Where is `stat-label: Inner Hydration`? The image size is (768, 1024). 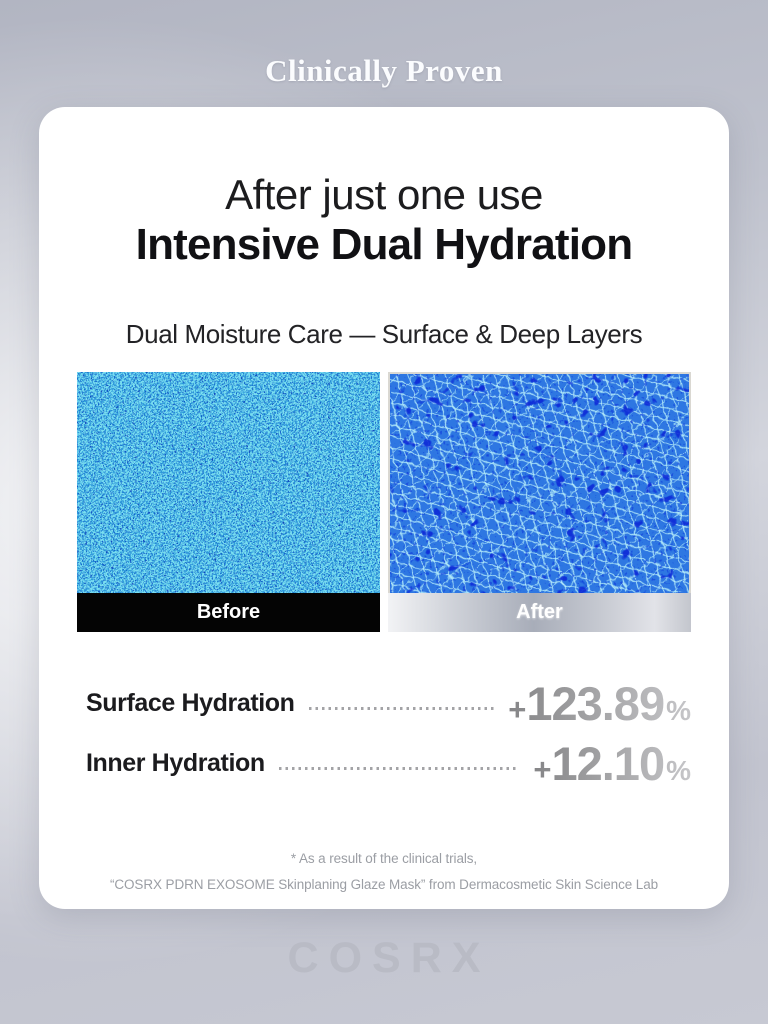
stat-label: Inner Hydration is located at coordinates (175, 762).